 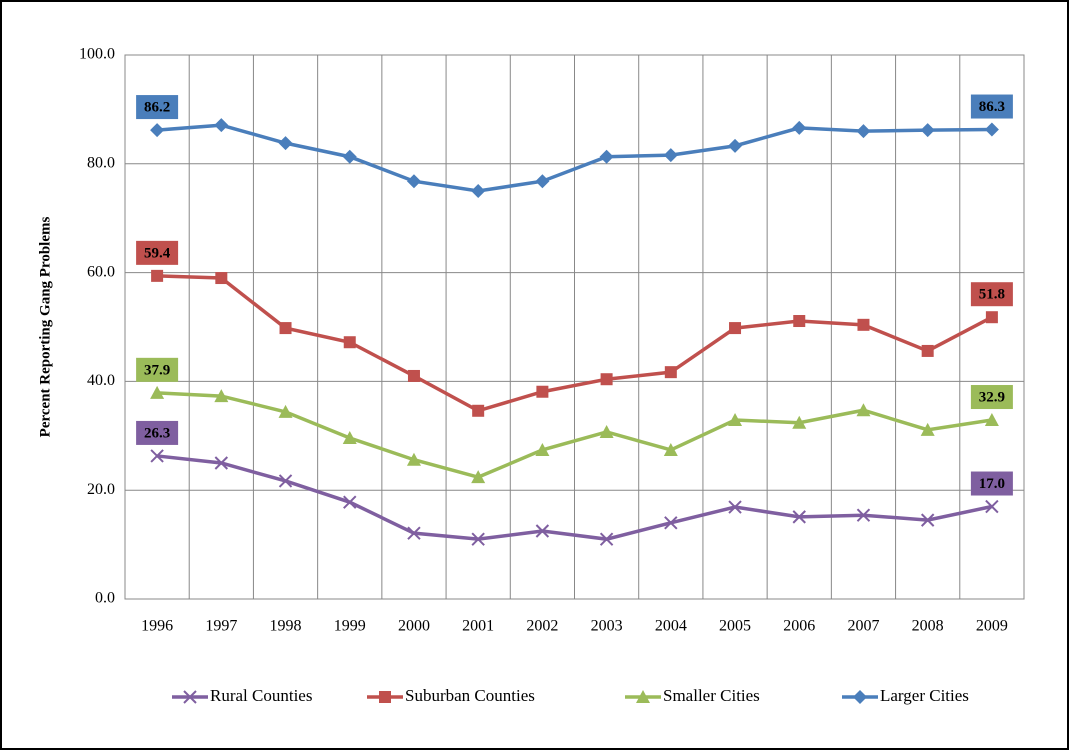 What do you see at coordinates (105, 598) in the screenshot?
I see `y-tick-label: 0.0` at bounding box center [105, 598].